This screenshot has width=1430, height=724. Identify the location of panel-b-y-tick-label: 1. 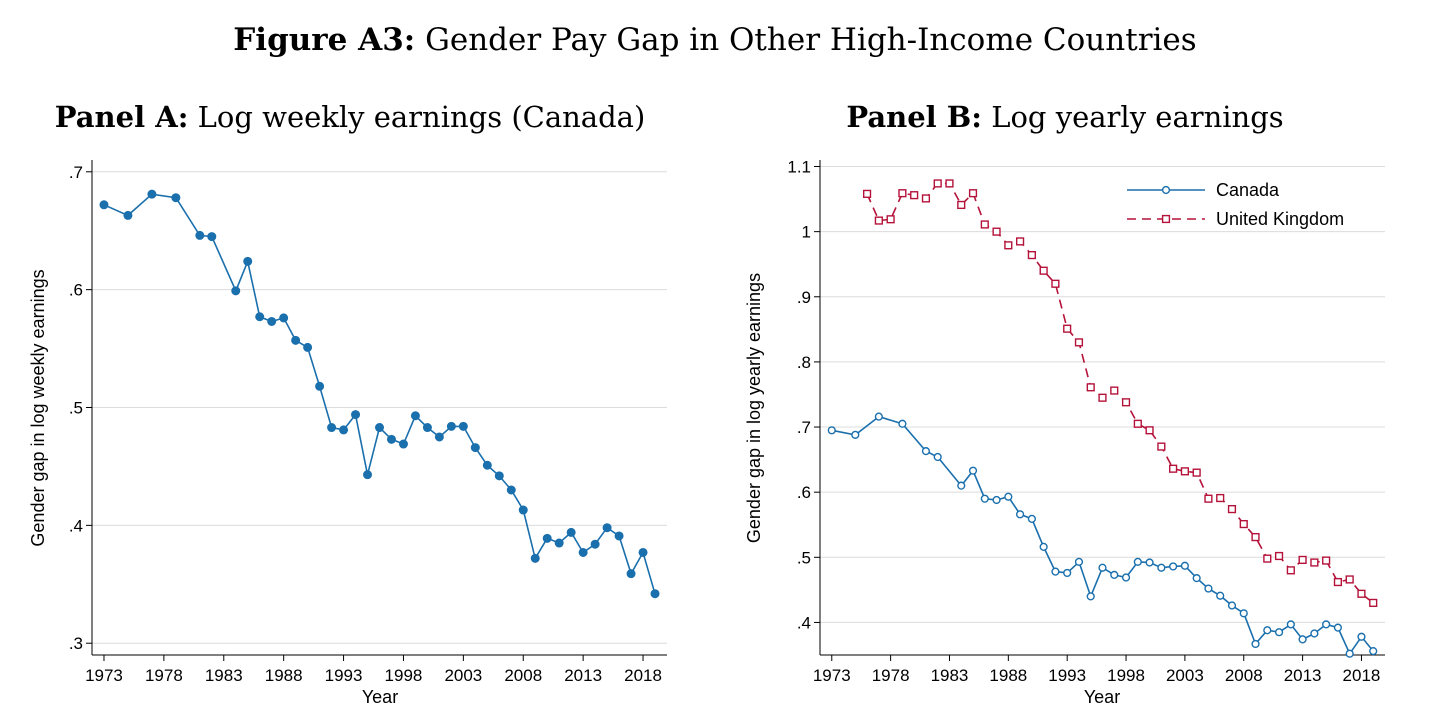
(806, 232).